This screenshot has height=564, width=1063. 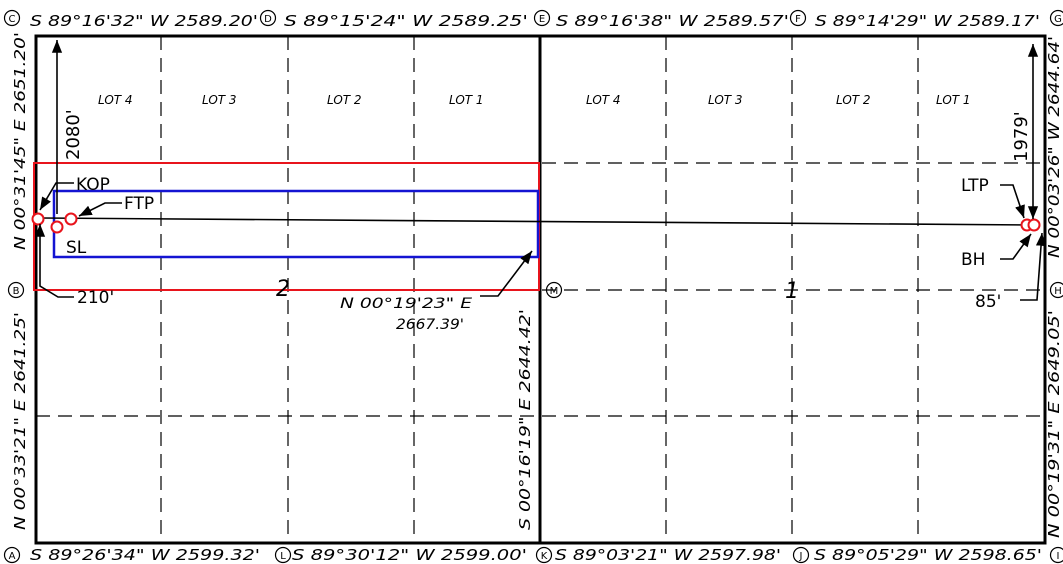 I want to click on corner-marker-e: E, so click(x=542, y=18).